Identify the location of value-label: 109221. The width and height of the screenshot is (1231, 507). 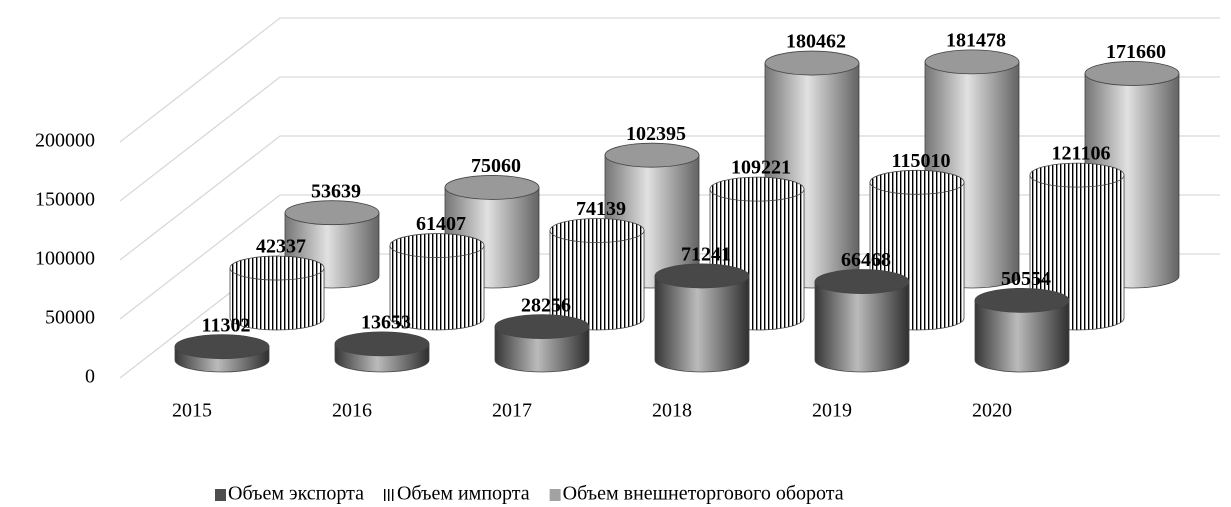
(761, 168).